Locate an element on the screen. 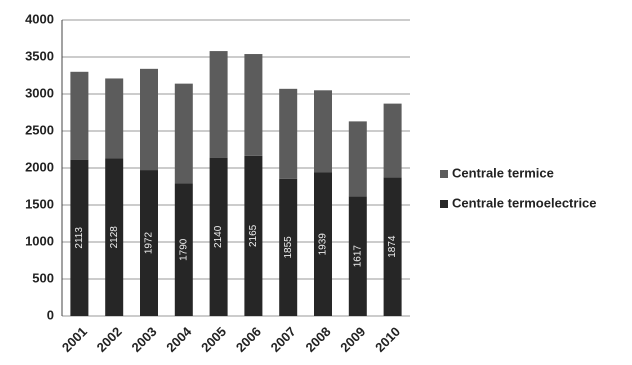  x-tick-label: 2004 is located at coordinates (179, 339).